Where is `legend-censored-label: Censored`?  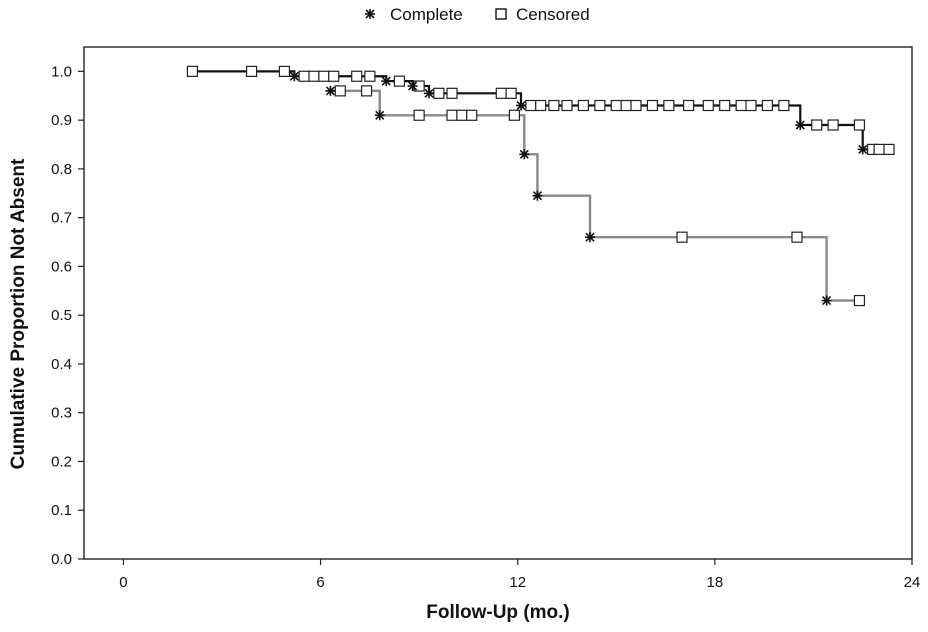 legend-censored-label: Censored is located at coordinates (553, 14).